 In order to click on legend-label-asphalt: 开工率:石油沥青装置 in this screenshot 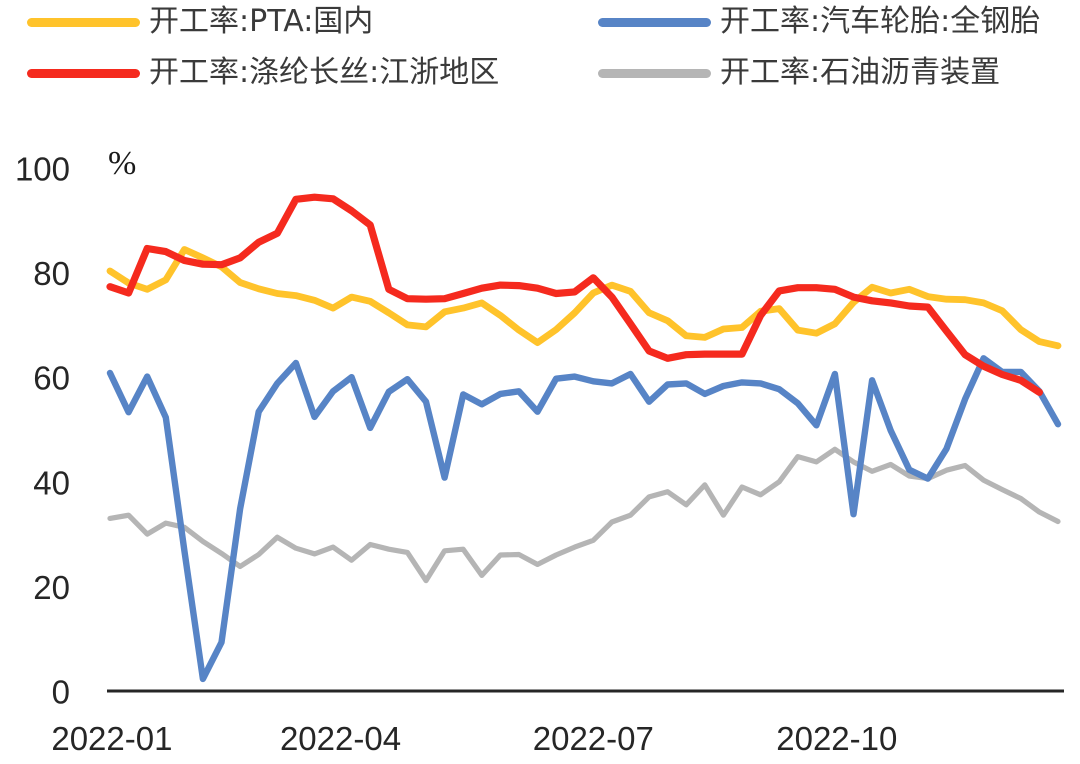, I will do `click(860, 72)`.